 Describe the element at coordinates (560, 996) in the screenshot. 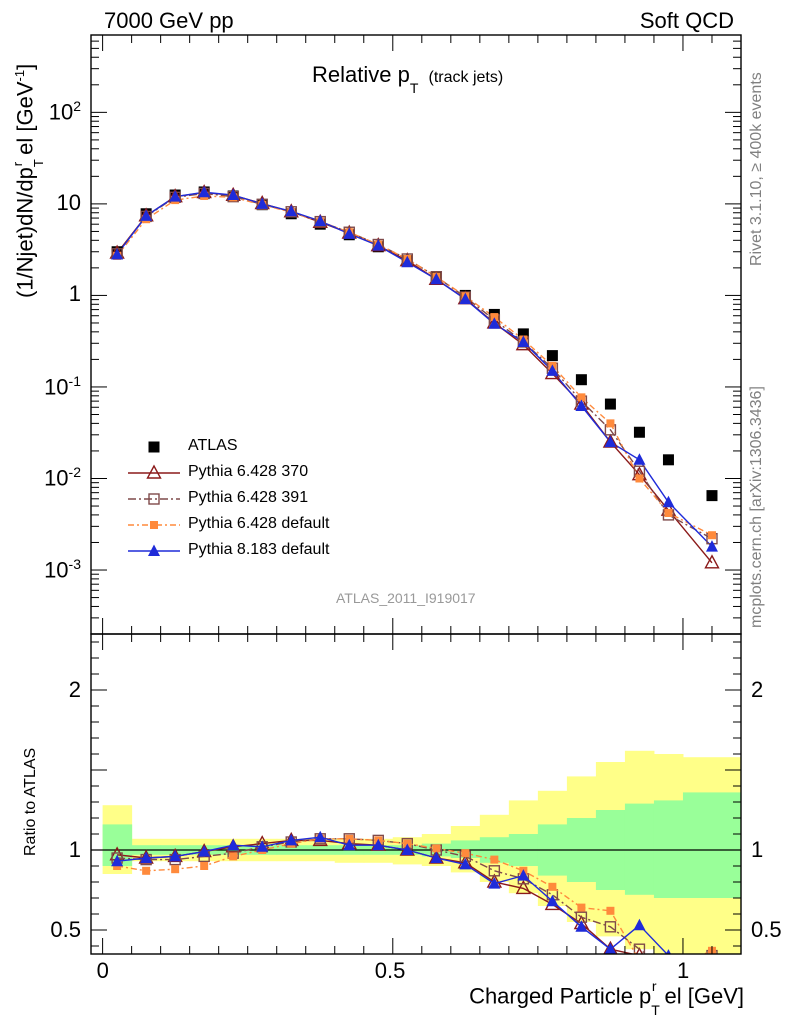

I see `x-label-text: Charged Particle p` at that location.